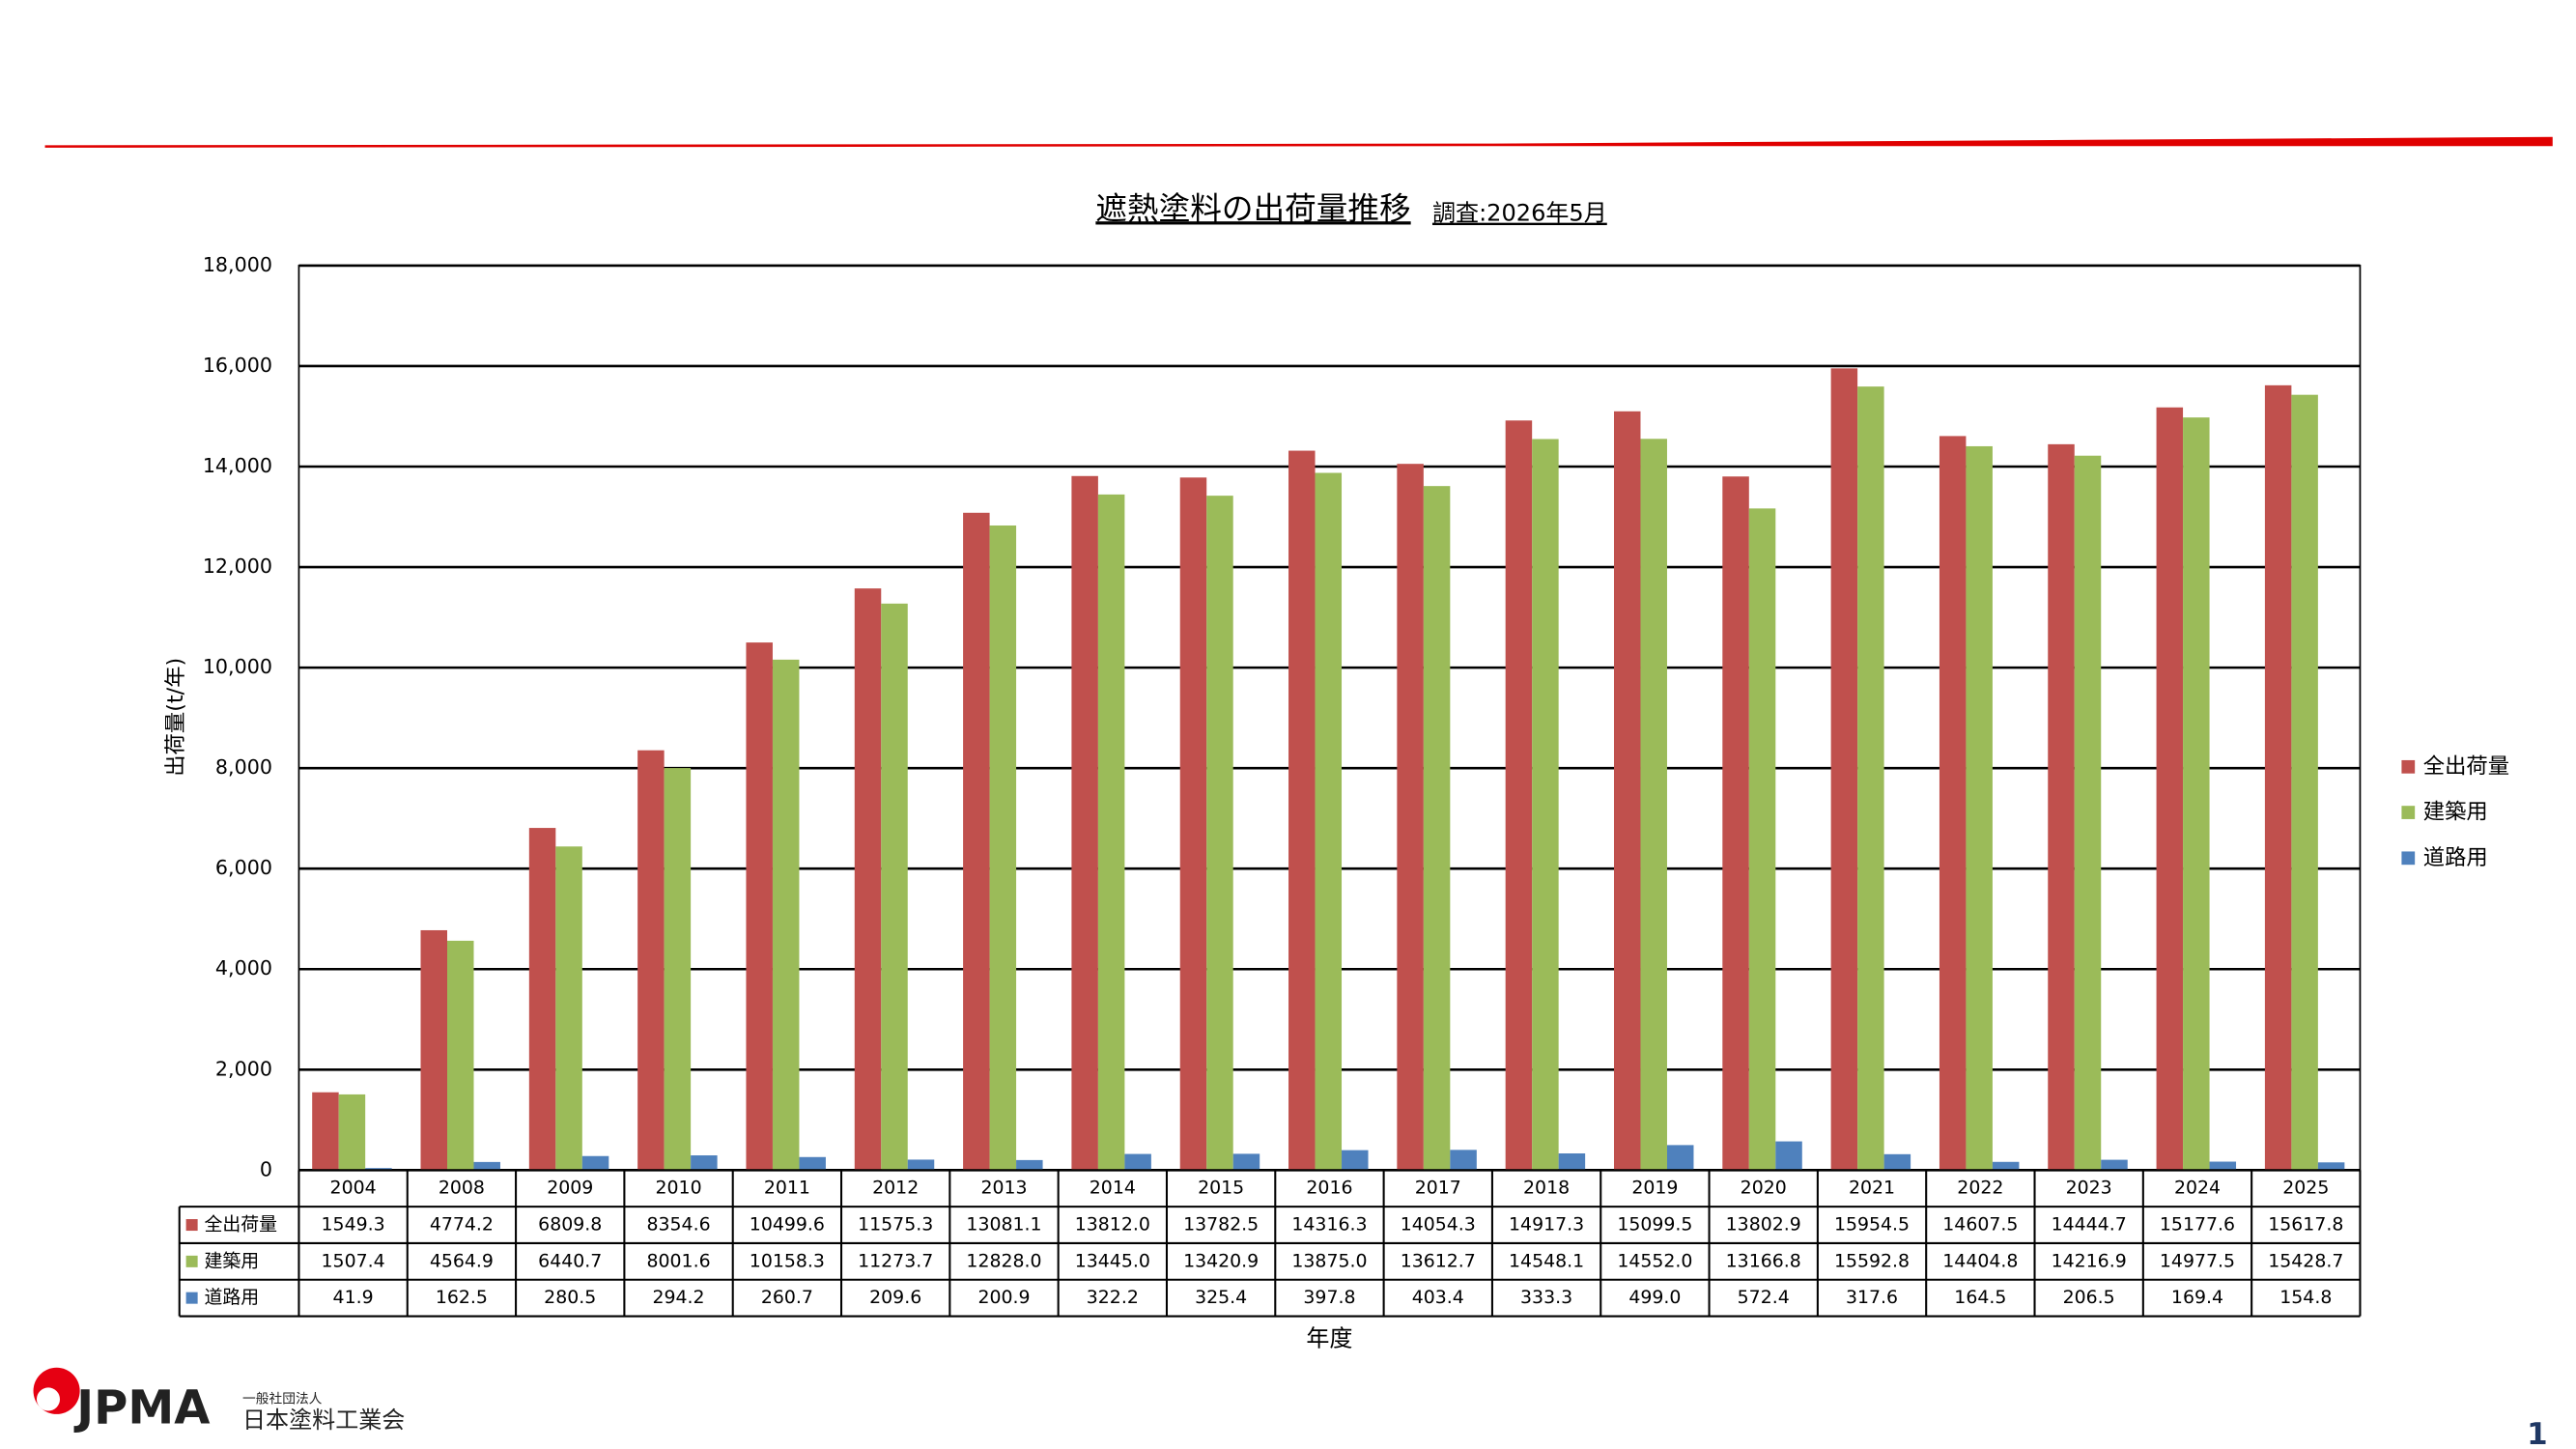 The height and width of the screenshot is (1449, 2576). I want to click on x-tick-label: 2019, so click(1654, 1188).